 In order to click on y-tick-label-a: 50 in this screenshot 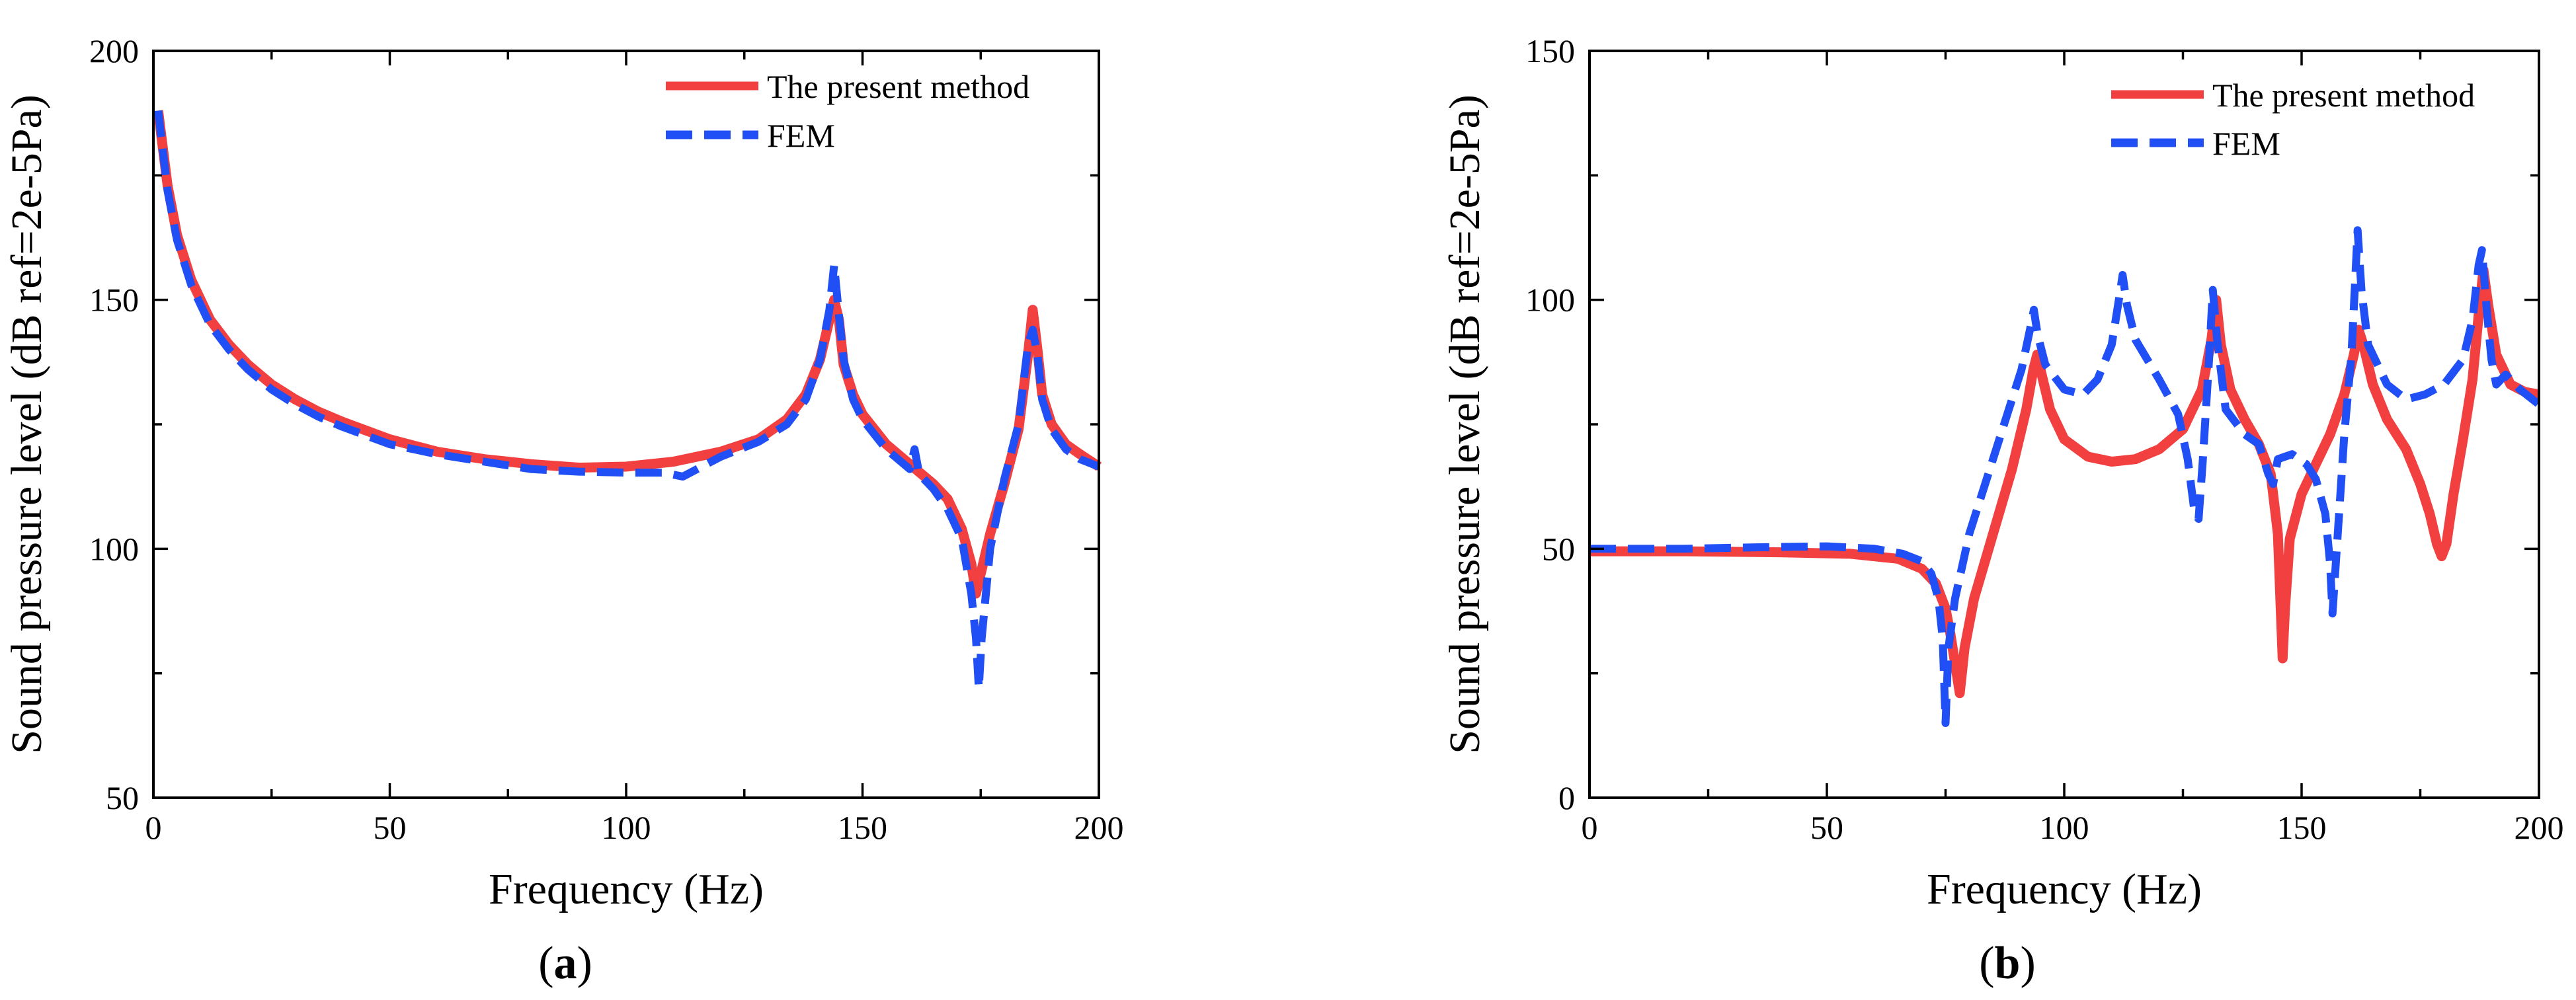, I will do `click(122, 797)`.